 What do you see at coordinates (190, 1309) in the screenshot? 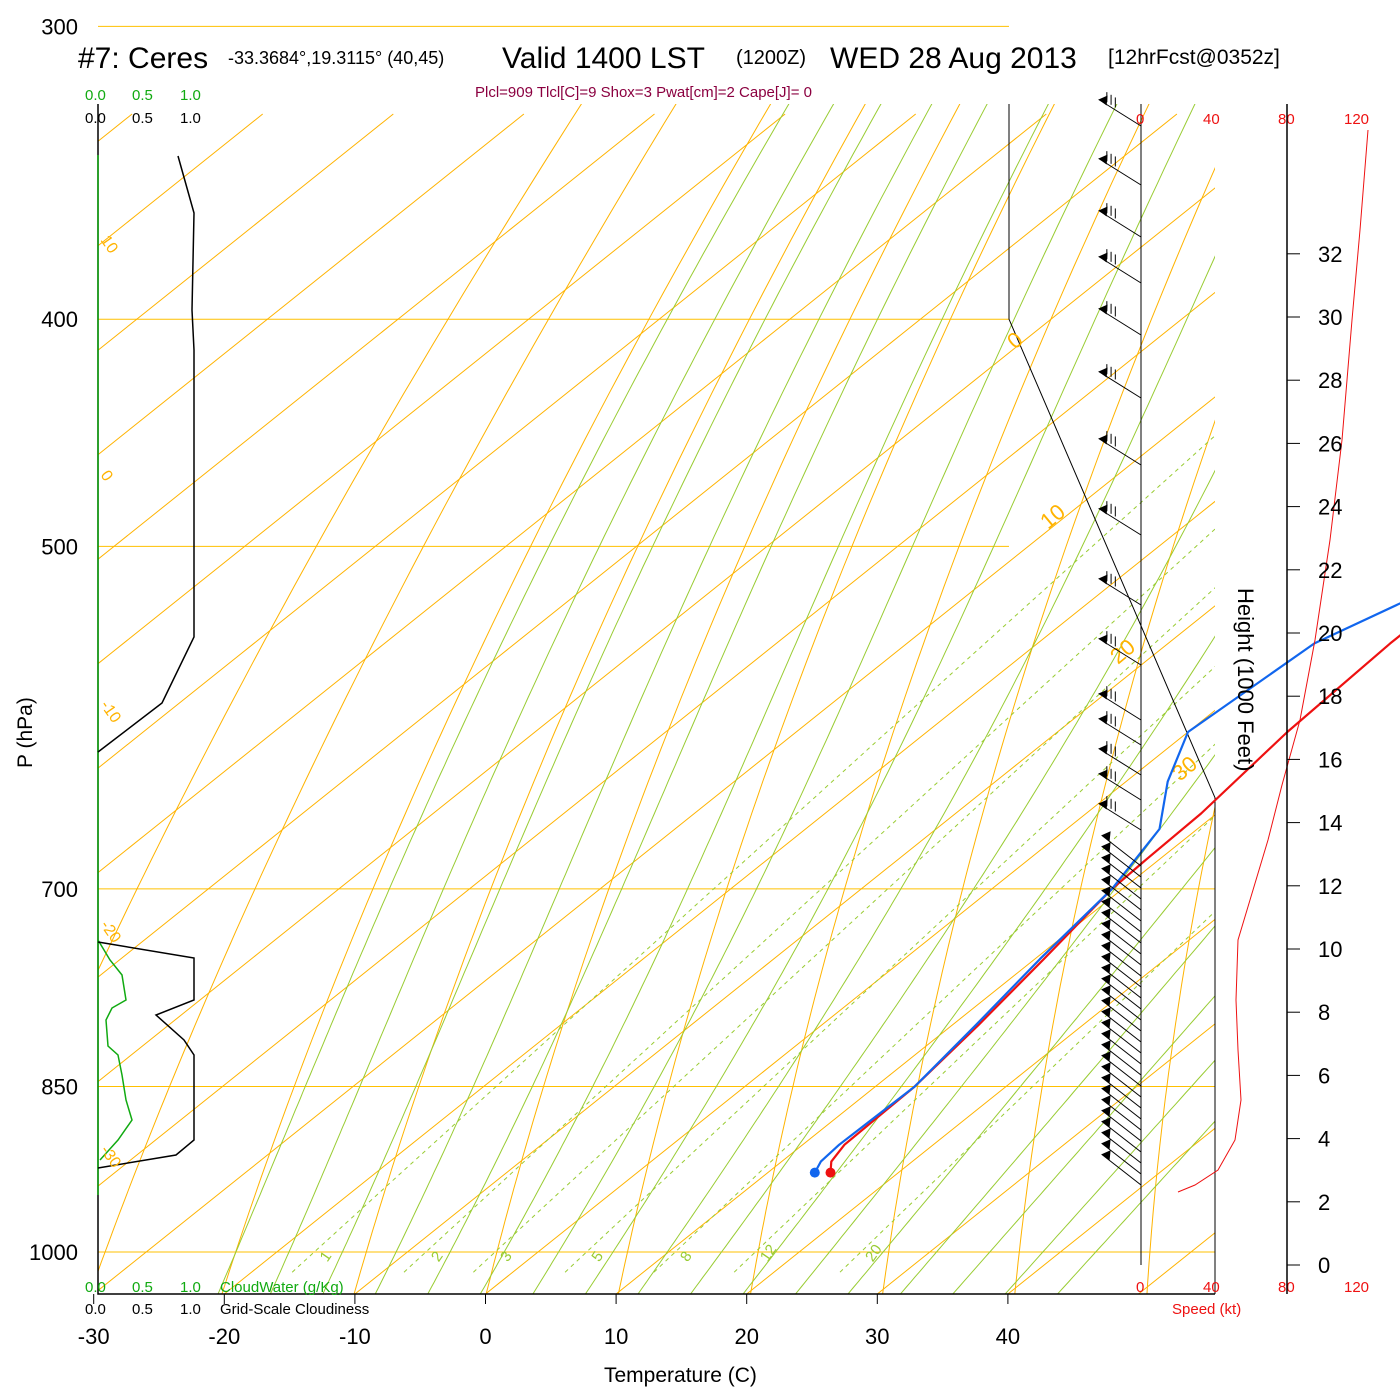
I see `cloudiness-bottom-tick-2: 1.0` at bounding box center [190, 1309].